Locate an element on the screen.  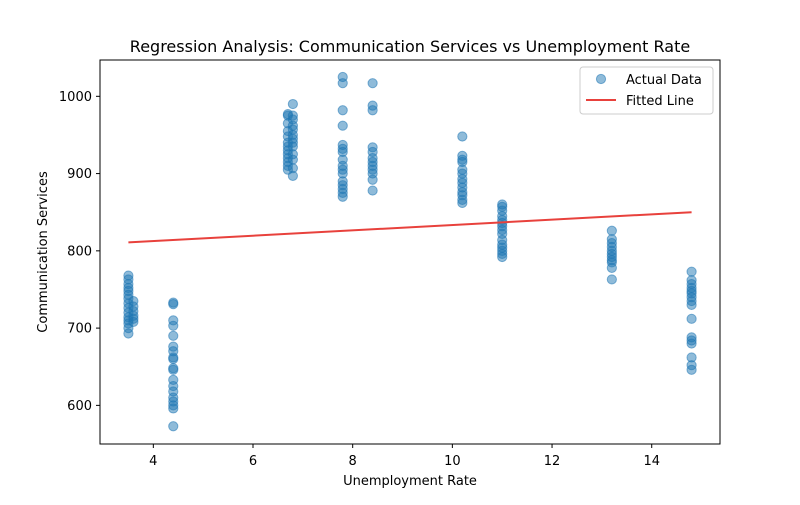
x-tick-label: 4 is located at coordinates (153, 461).